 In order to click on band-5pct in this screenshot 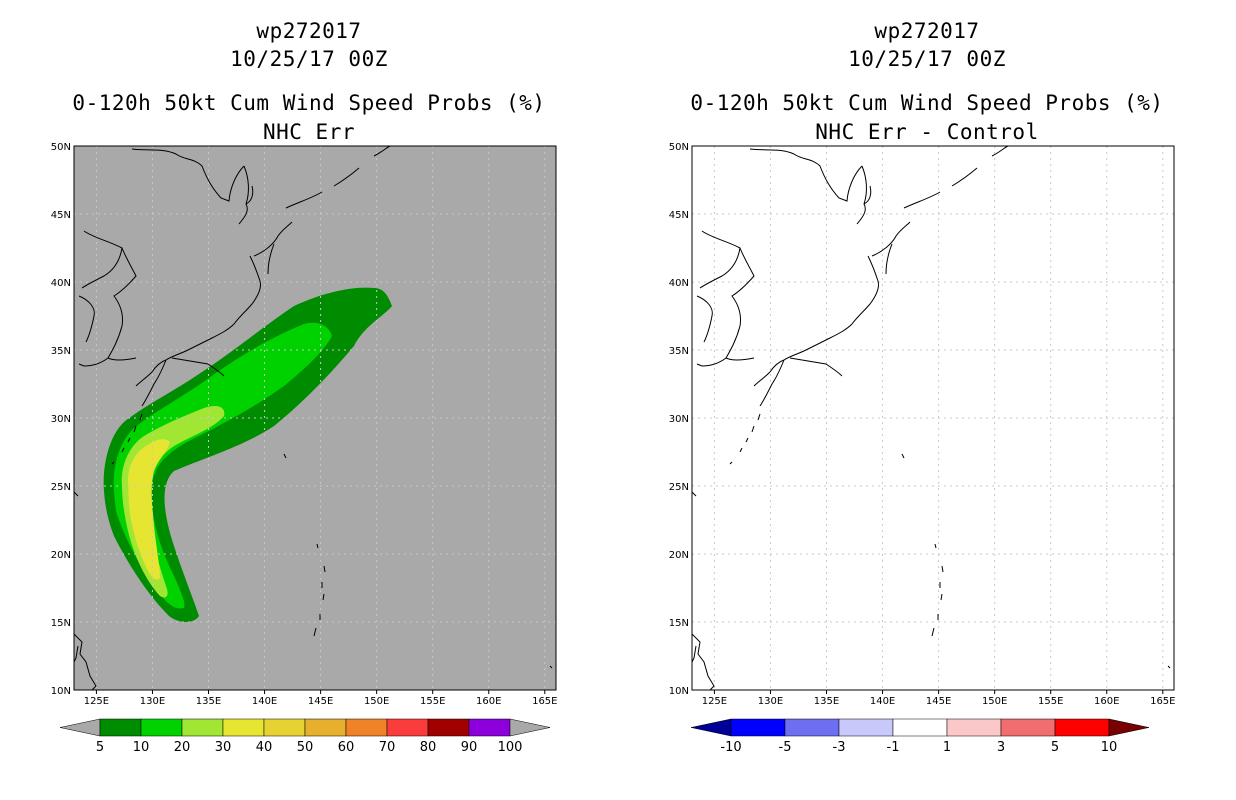, I will do `click(247, 454)`.